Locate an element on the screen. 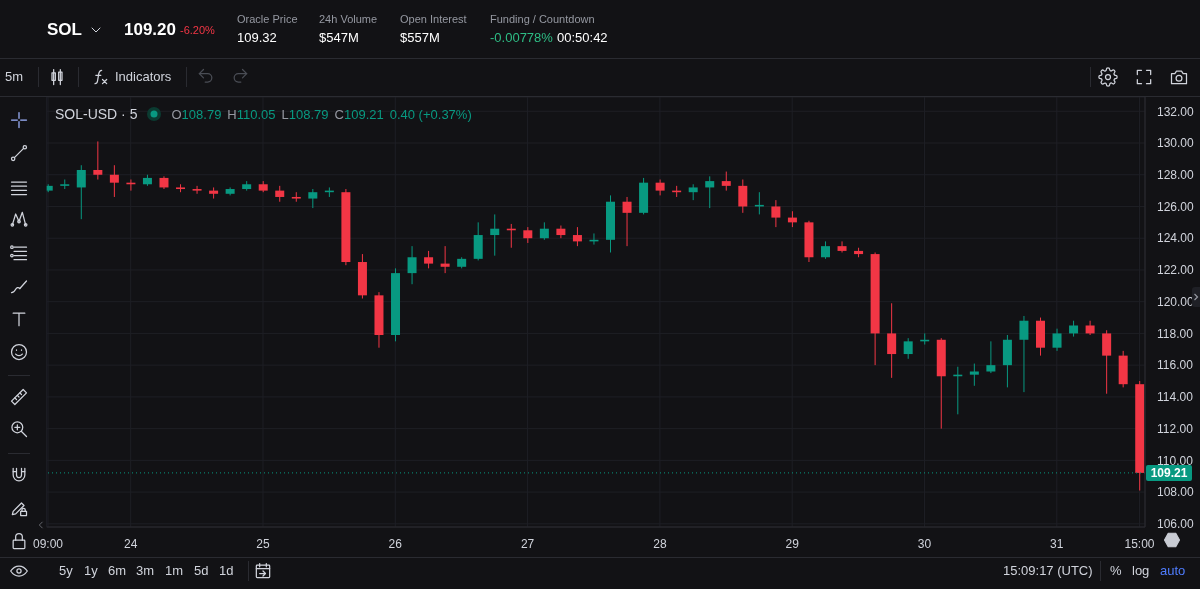 Image resolution: width=1200 pixels, height=589 pixels. annotation: O108.79 is located at coordinates (196, 114).